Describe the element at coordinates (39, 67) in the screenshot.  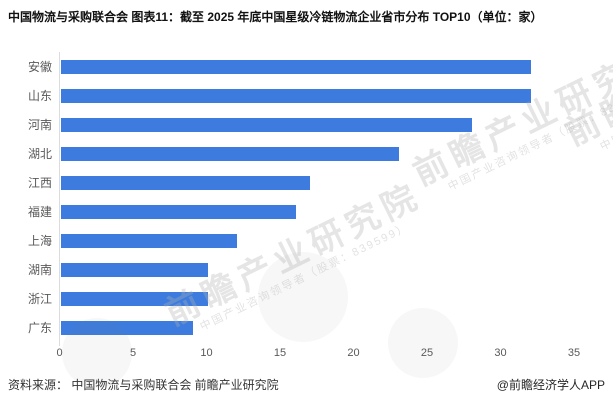
I see `category-label: 安徽` at that location.